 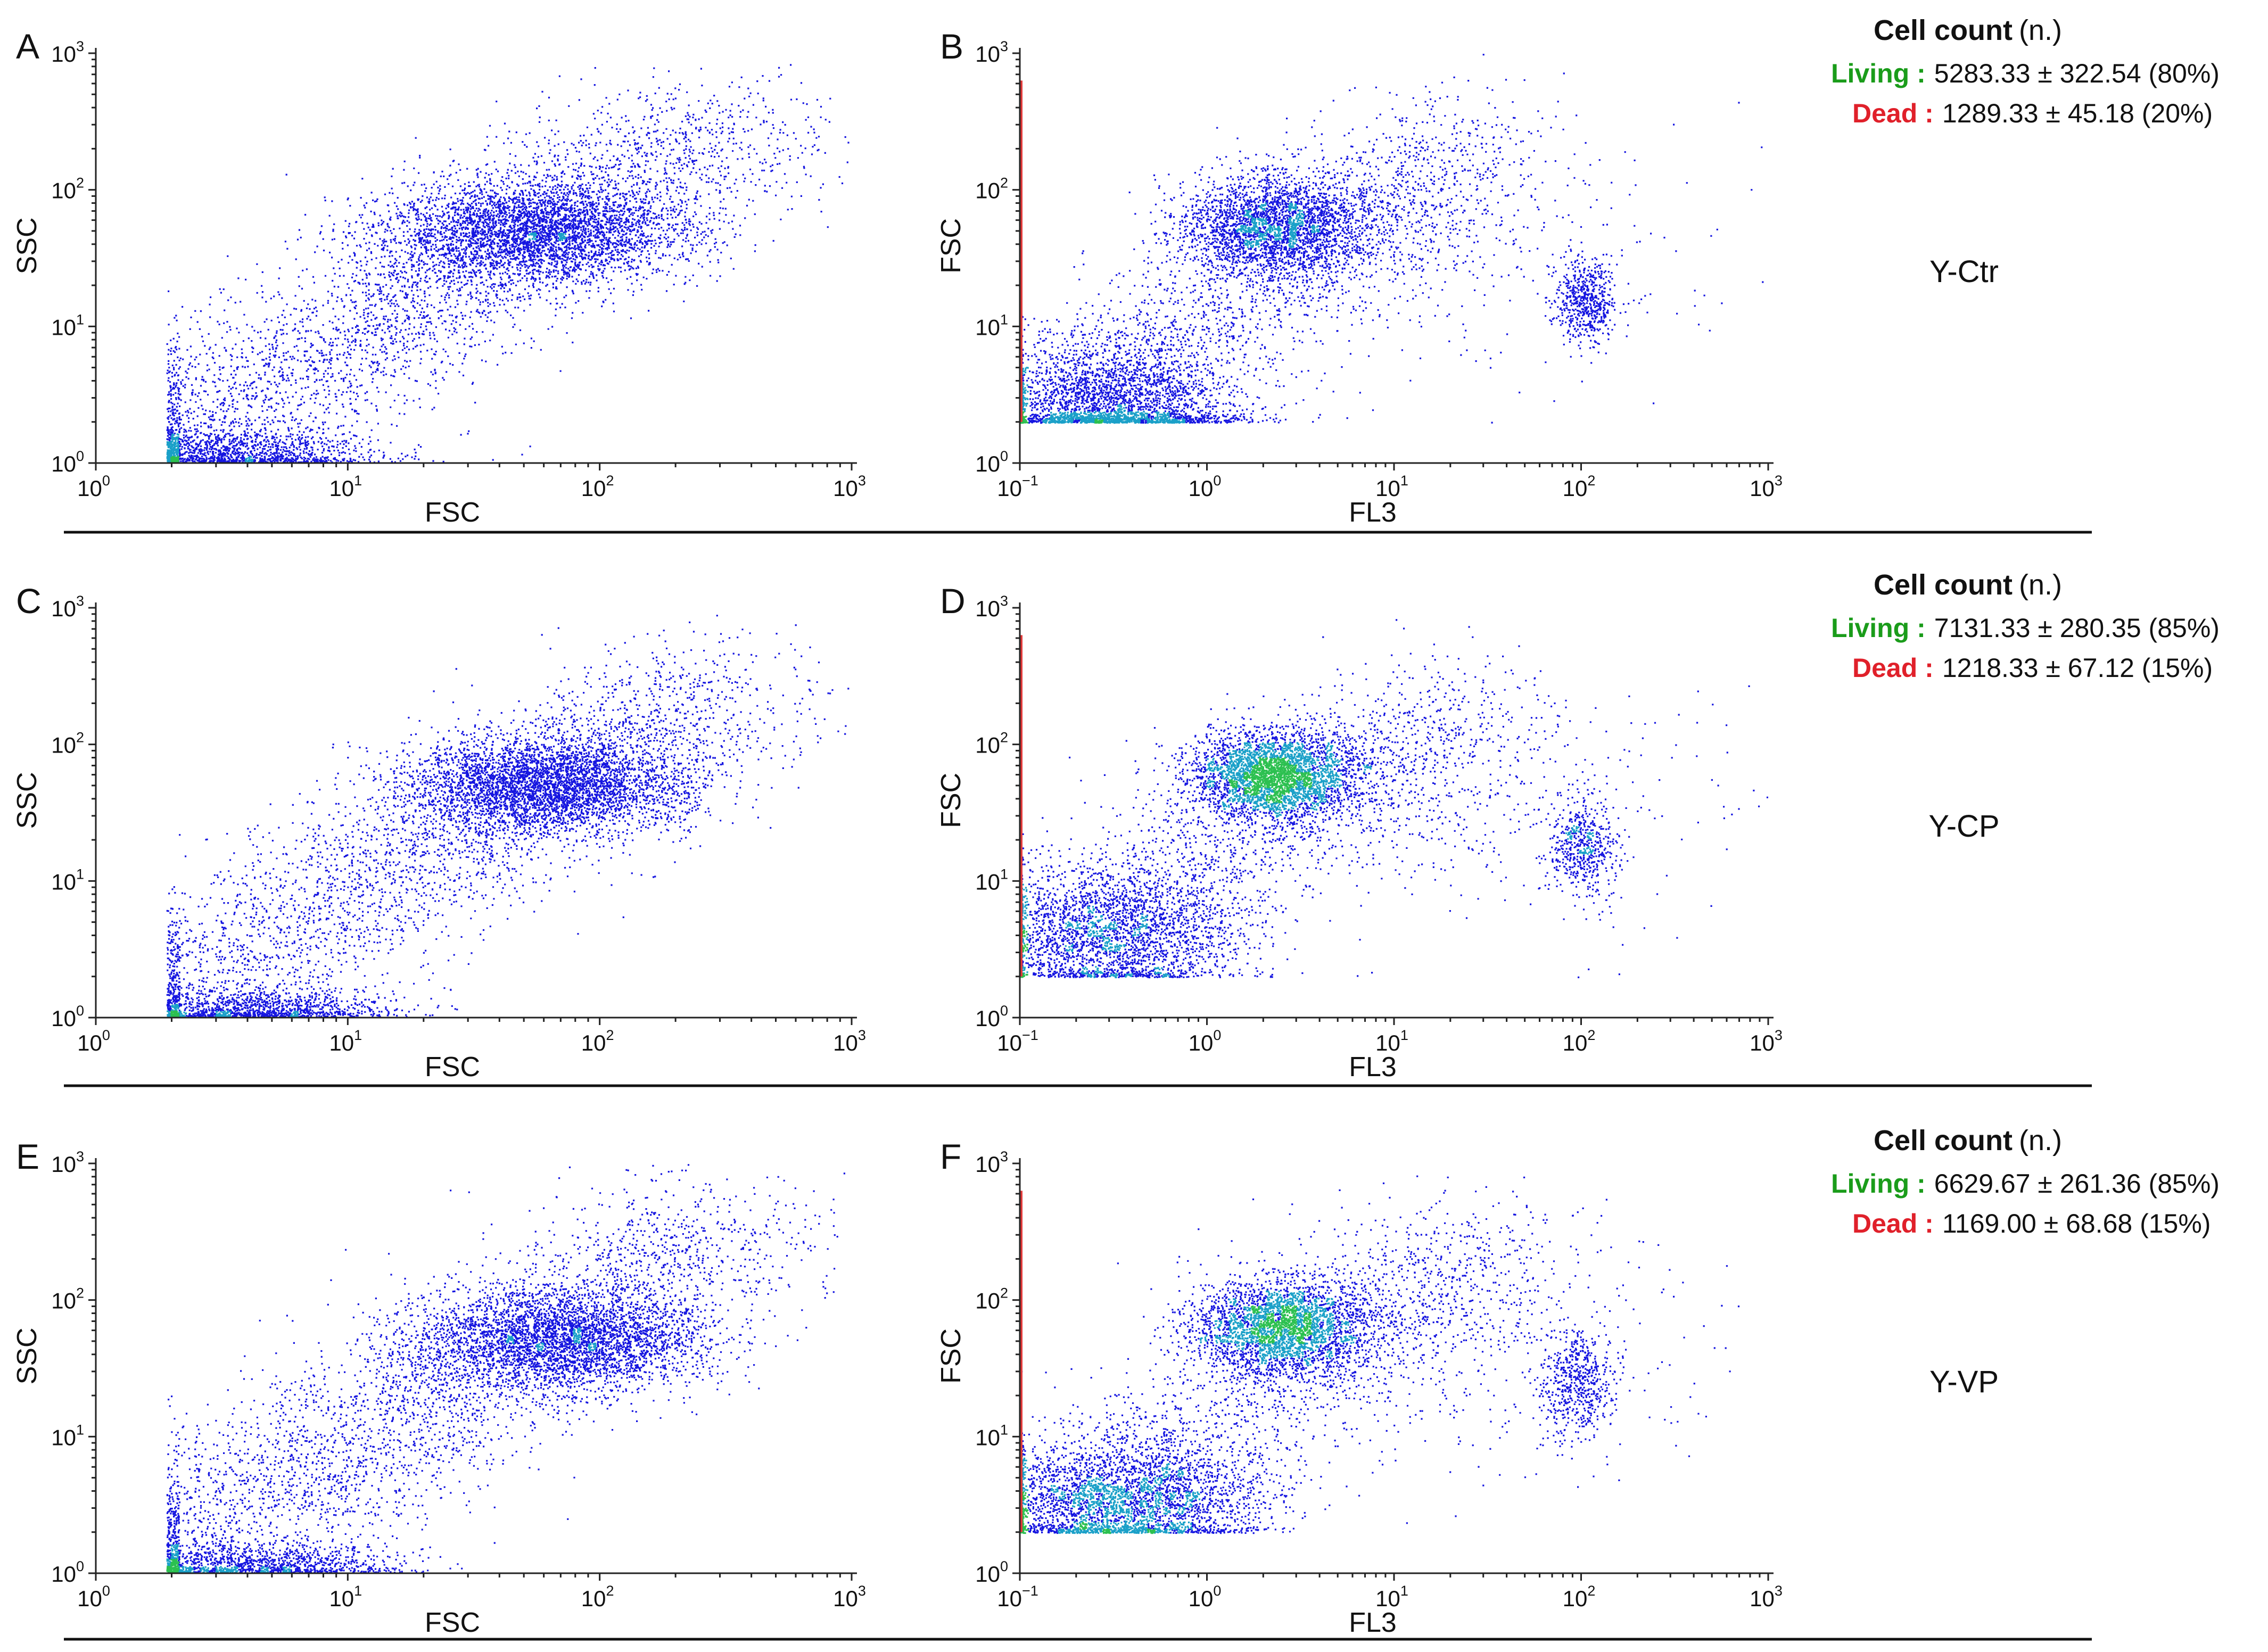 What do you see at coordinates (951, 46) in the screenshot?
I see `panel-letter: B` at bounding box center [951, 46].